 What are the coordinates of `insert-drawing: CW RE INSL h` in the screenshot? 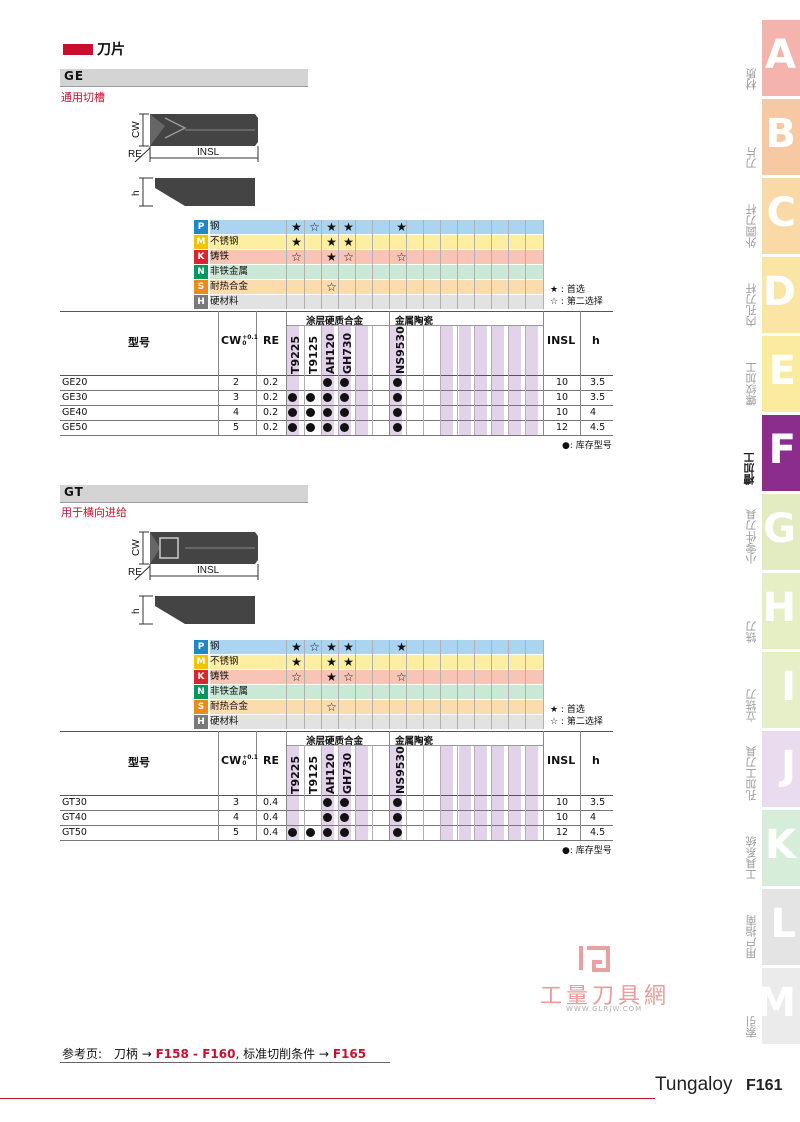 It's located at (195, 161).